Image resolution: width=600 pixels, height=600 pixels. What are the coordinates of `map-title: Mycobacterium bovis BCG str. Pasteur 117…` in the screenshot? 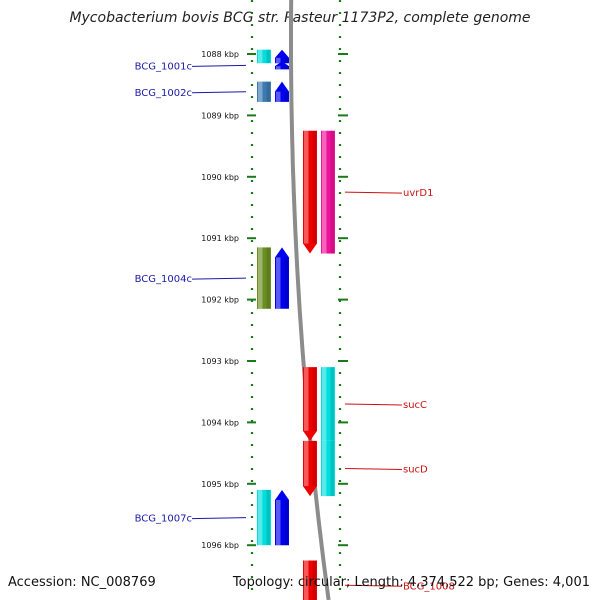 It's located at (300, 18).